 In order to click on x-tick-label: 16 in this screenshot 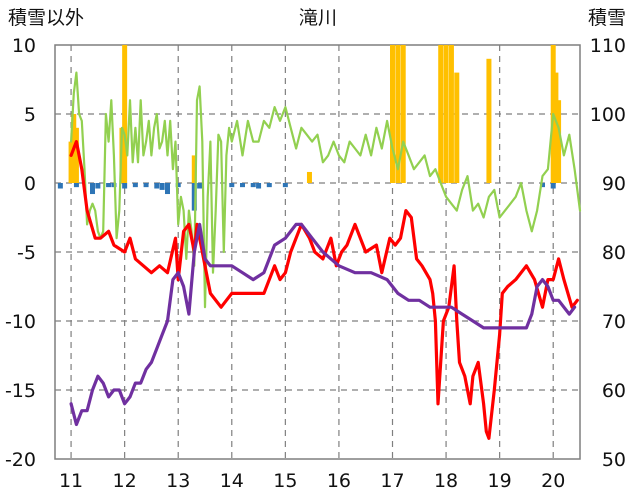, I will do `click(339, 481)`.